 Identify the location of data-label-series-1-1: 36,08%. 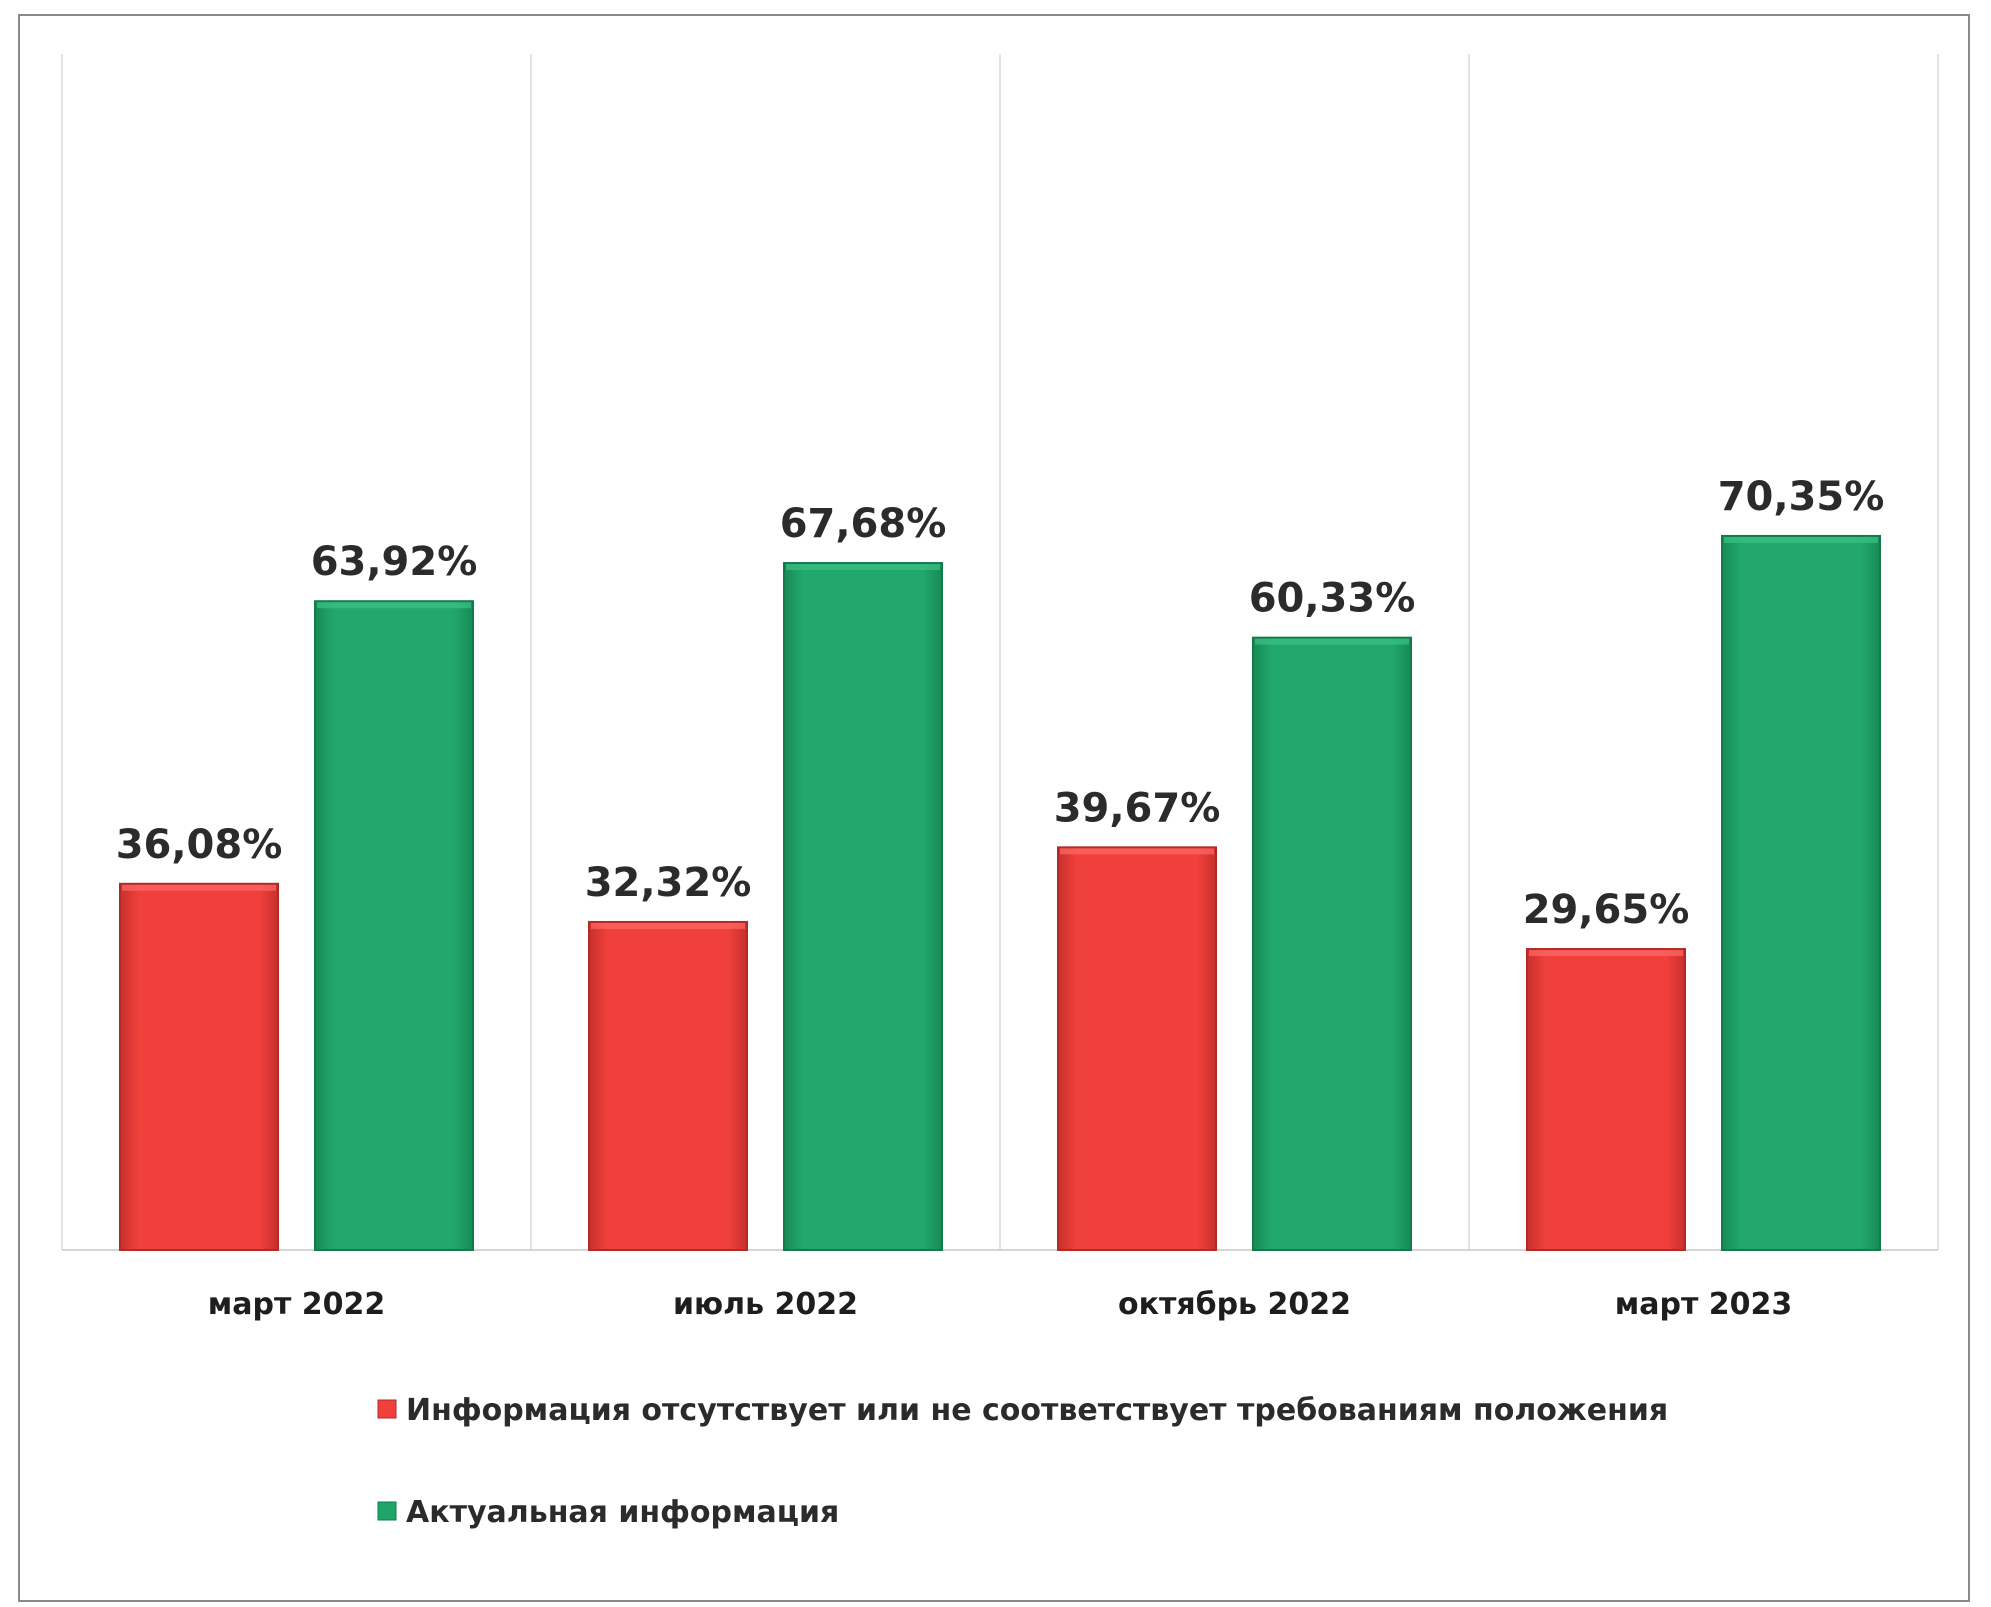
(199, 845).